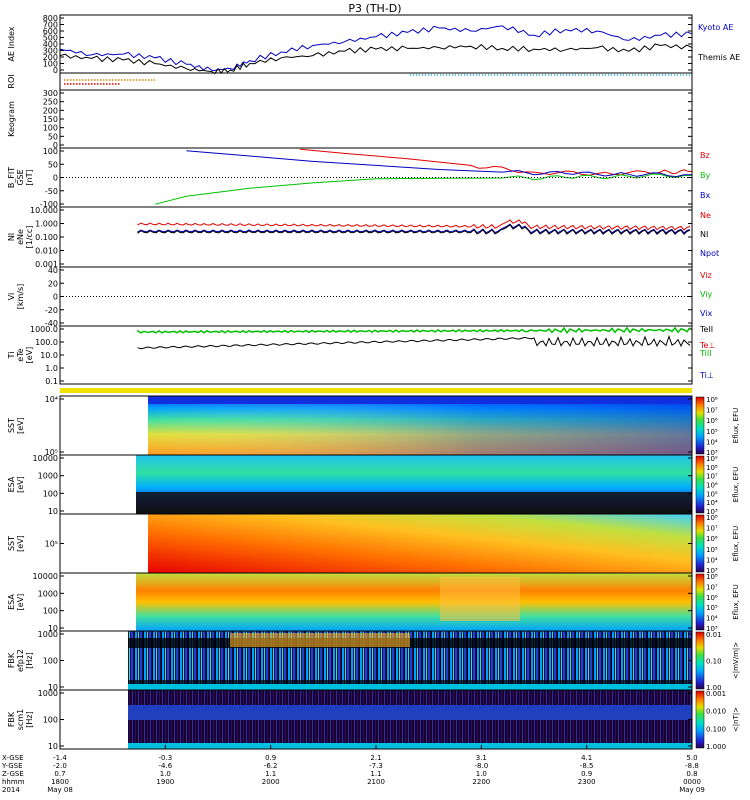  What do you see at coordinates (712, 539) in the screenshot?
I see `colorbar-label-sst_i: 10⁶` at bounding box center [712, 539].